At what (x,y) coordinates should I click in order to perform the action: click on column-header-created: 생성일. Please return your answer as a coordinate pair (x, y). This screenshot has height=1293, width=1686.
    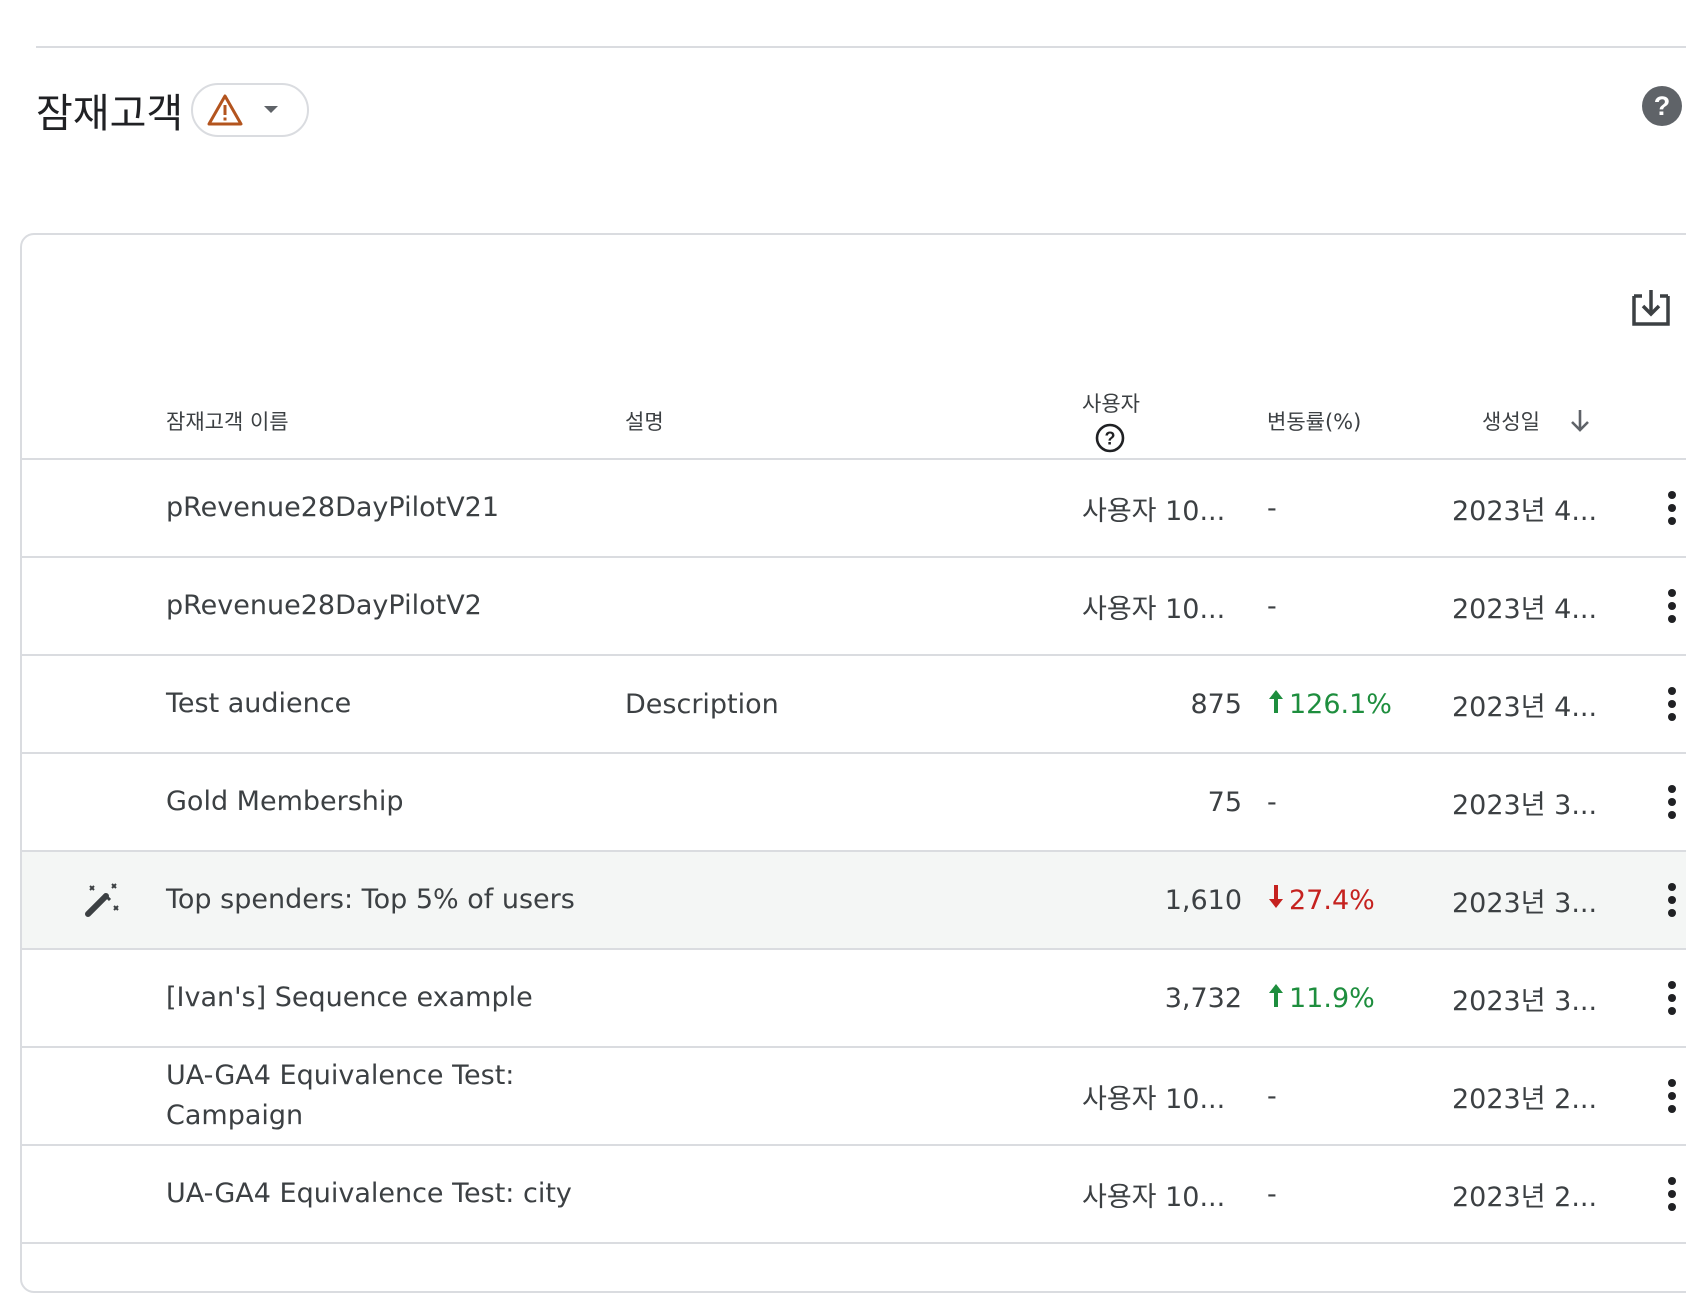
    Looking at the image, I should click on (1511, 422).